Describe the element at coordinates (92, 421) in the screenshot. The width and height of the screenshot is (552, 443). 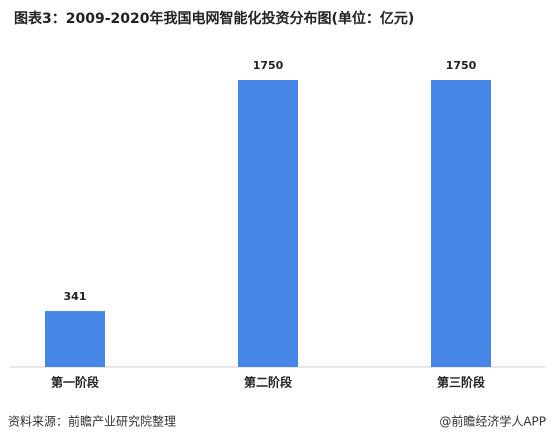
I see `source-note: 资料来源：前瞻产业研究院整理` at that location.